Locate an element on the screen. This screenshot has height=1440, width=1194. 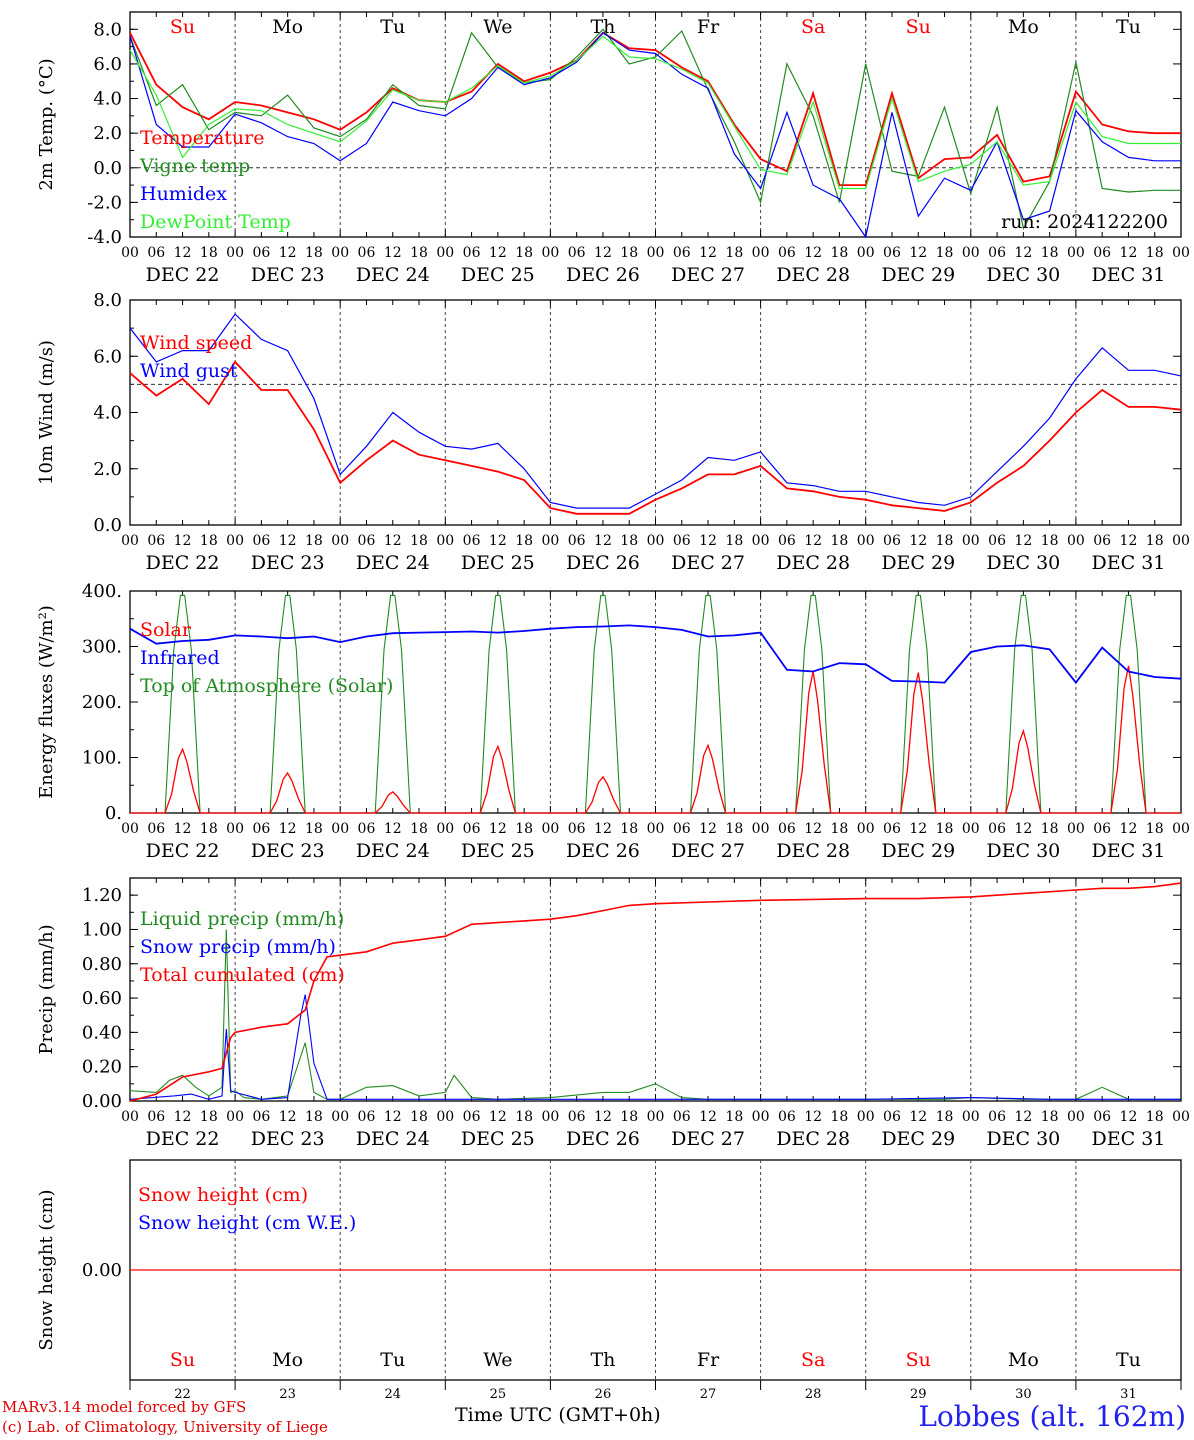
series-line-total-cumulated-cm- is located at coordinates (655, 992).